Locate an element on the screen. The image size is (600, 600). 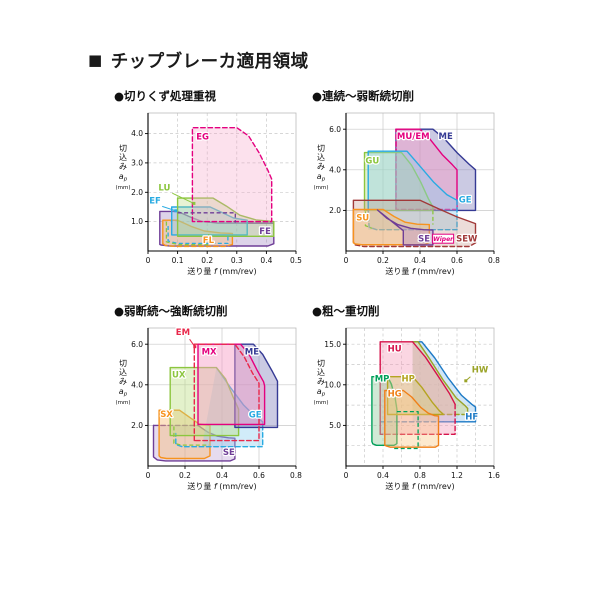
region-border-EM is located at coordinates (226, 392).